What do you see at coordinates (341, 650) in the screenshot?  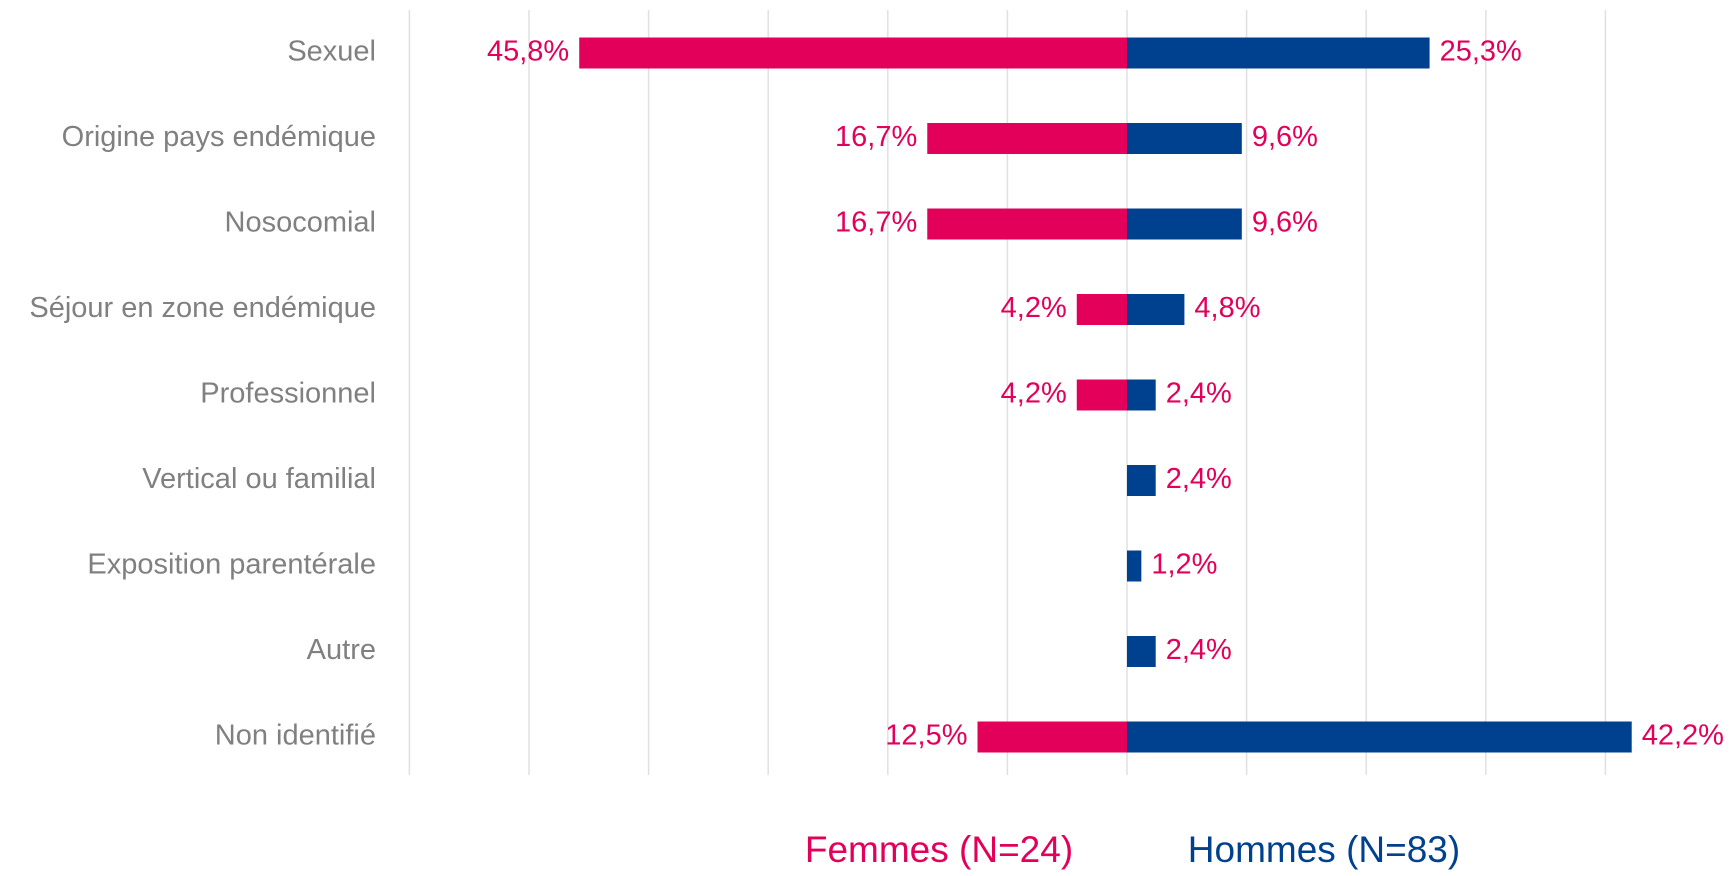 I see `category-label: Autre` at bounding box center [341, 650].